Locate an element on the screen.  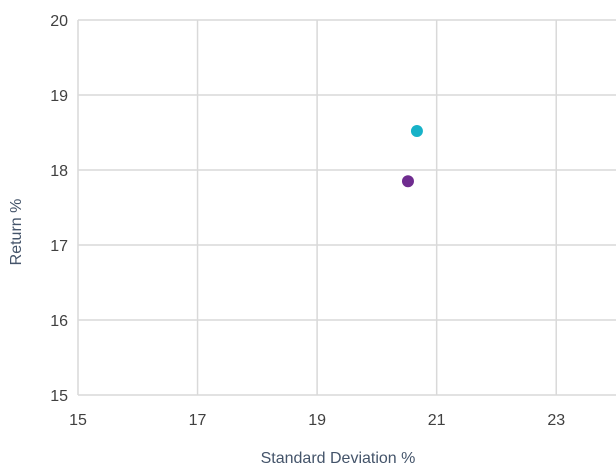
x-tick-label: 21 is located at coordinates (437, 420).